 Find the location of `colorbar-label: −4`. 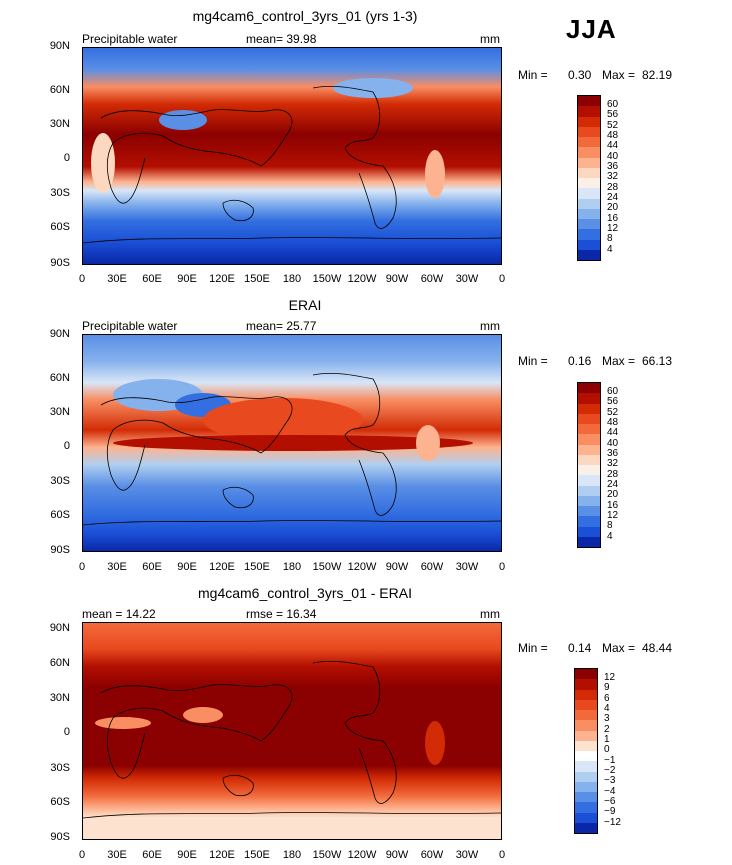

colorbar-label: −4 is located at coordinates (610, 791).